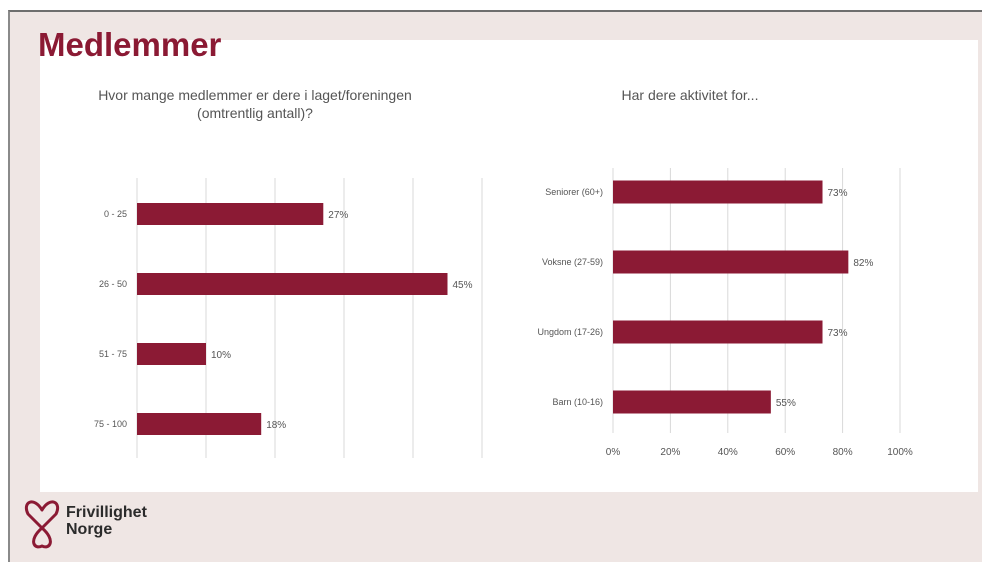  I want to click on brand-line-1: Frivillighet, so click(106, 512).